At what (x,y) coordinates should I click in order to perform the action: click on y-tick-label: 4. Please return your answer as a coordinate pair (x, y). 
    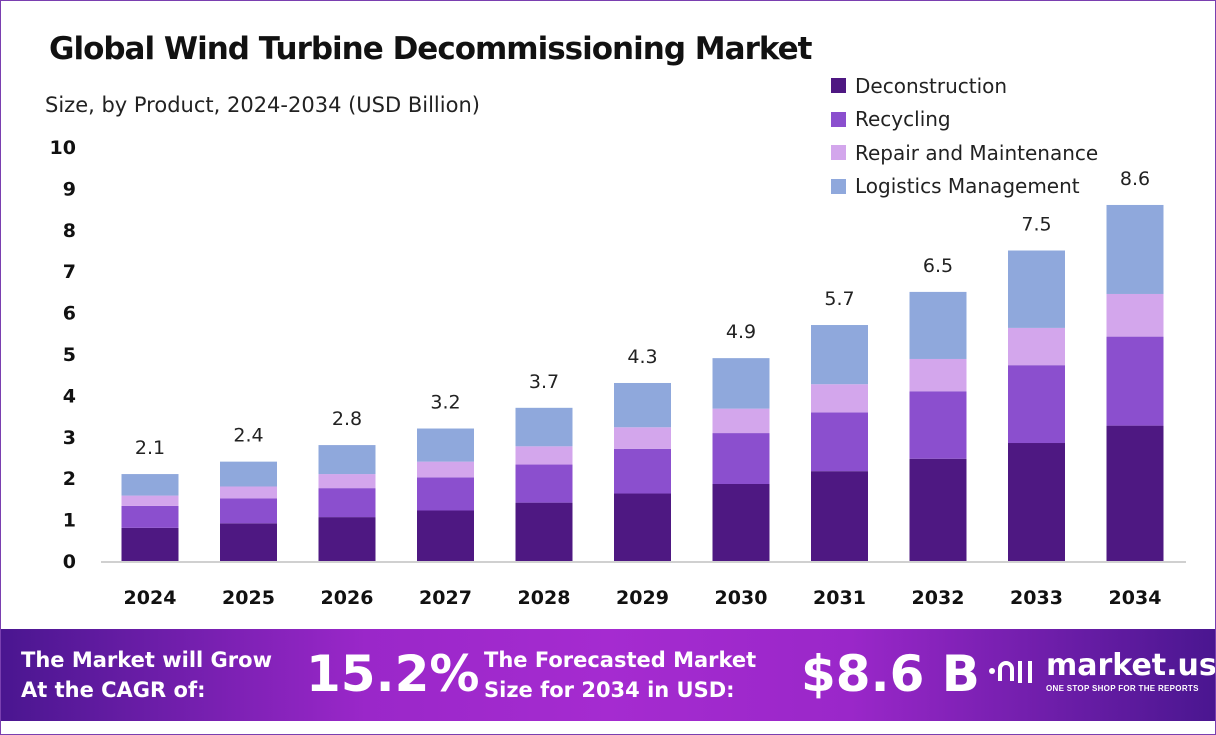
    Looking at the image, I should click on (69, 396).